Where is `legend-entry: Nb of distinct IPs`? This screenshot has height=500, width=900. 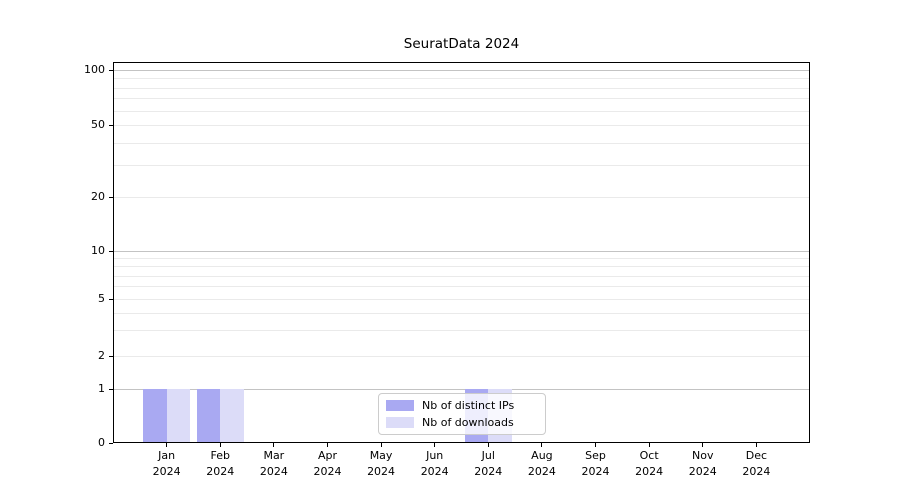 legend-entry: Nb of distinct IPs is located at coordinates (462, 405).